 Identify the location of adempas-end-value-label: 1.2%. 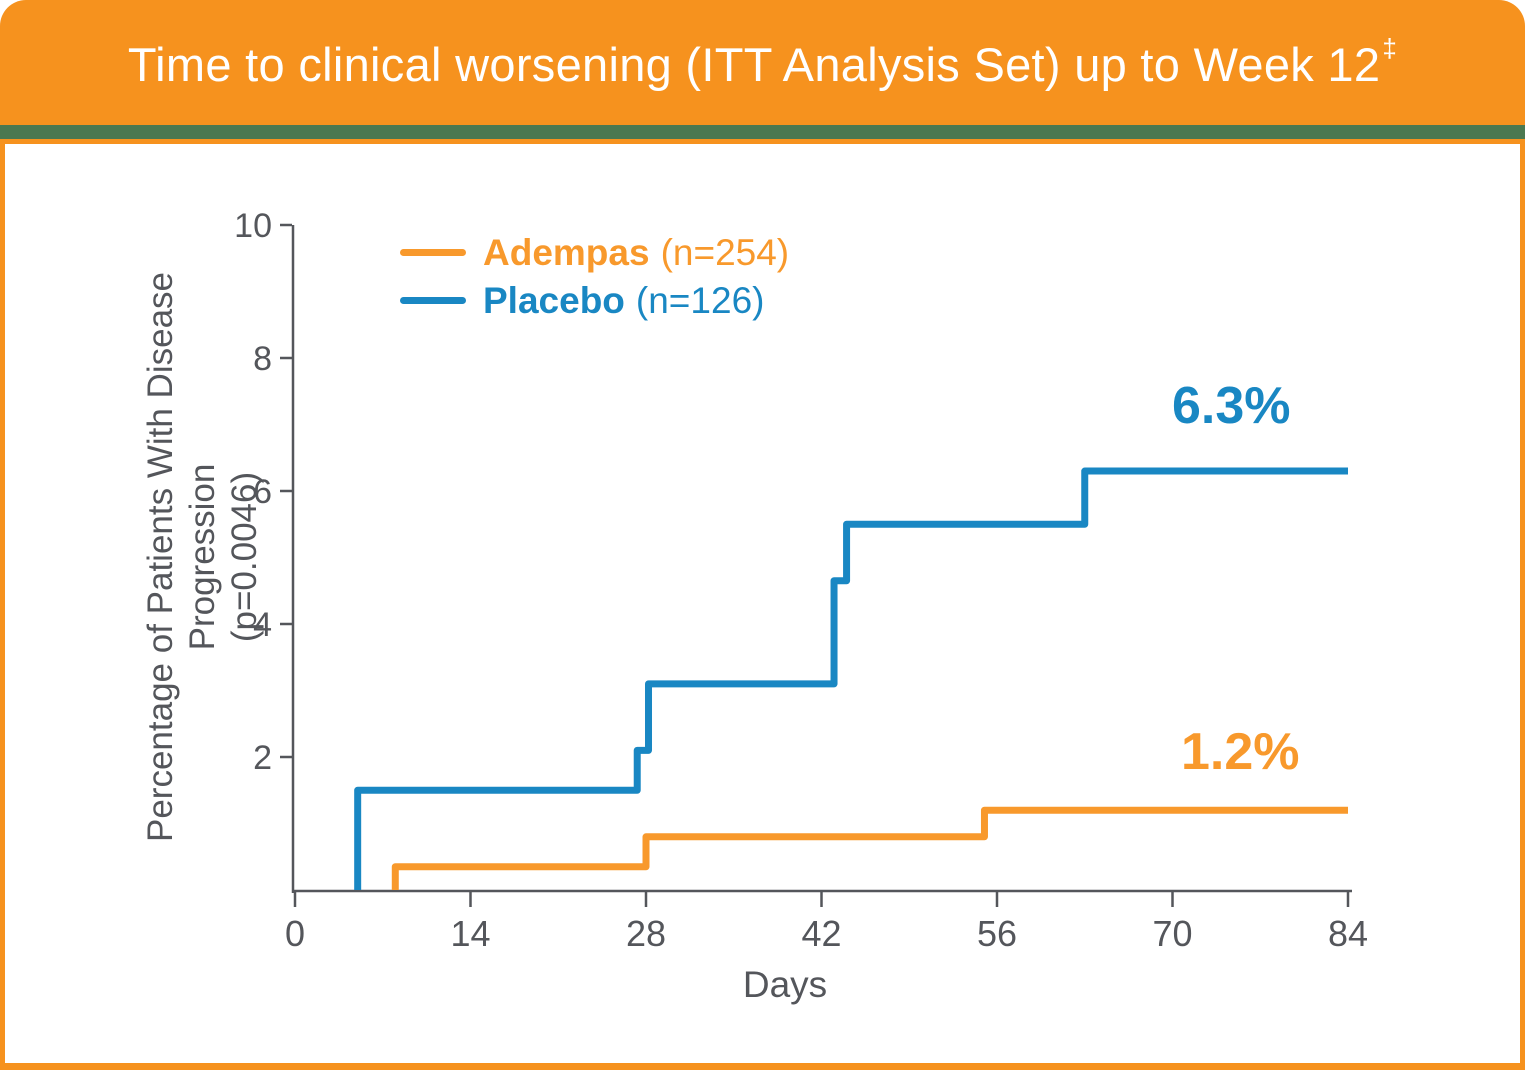
(1240, 752).